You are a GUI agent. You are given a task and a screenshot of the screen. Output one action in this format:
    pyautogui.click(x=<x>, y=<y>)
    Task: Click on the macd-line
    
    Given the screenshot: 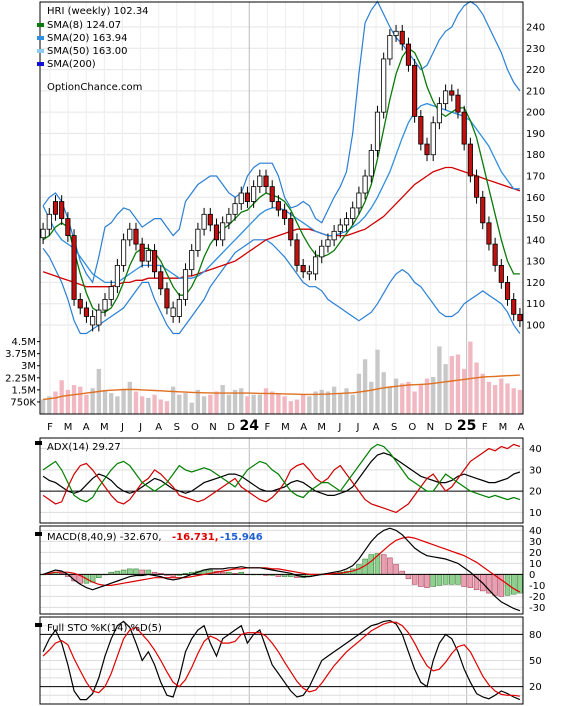 What is the action you would take?
    pyautogui.click(x=281, y=569)
    